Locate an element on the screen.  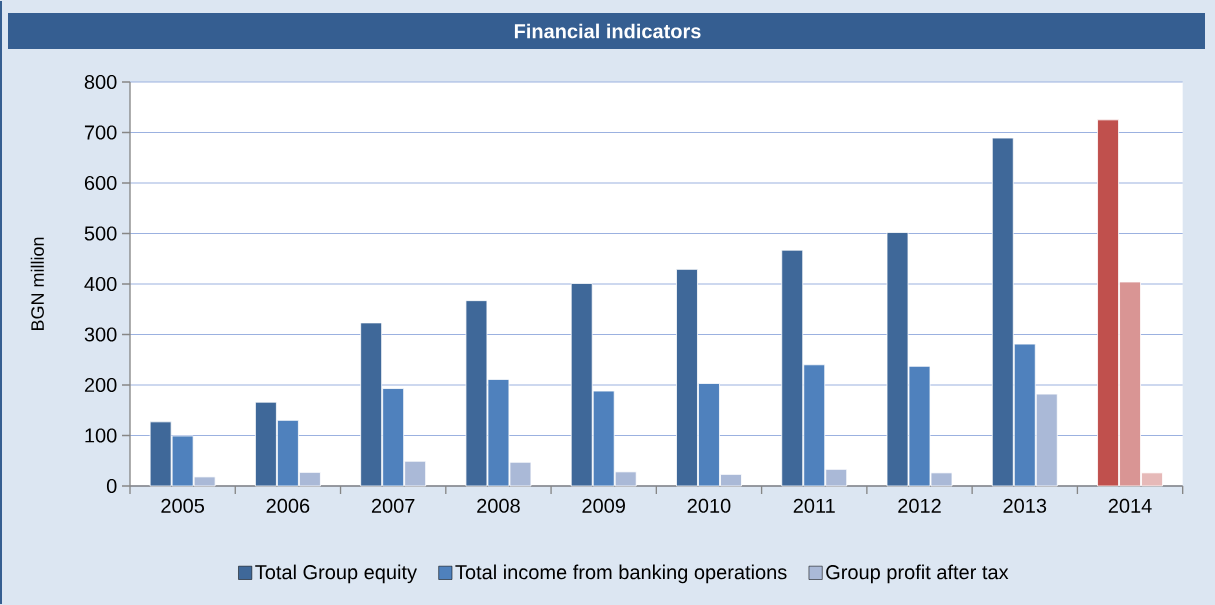
x-tick-label: 2010 is located at coordinates (709, 505).